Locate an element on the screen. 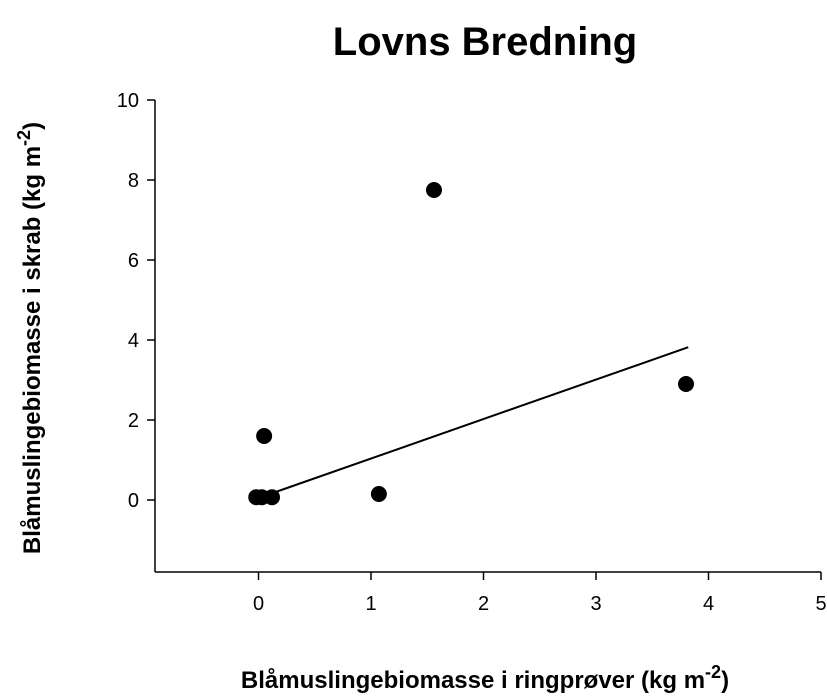  x-tick-label: 4 is located at coordinates (708, 604).